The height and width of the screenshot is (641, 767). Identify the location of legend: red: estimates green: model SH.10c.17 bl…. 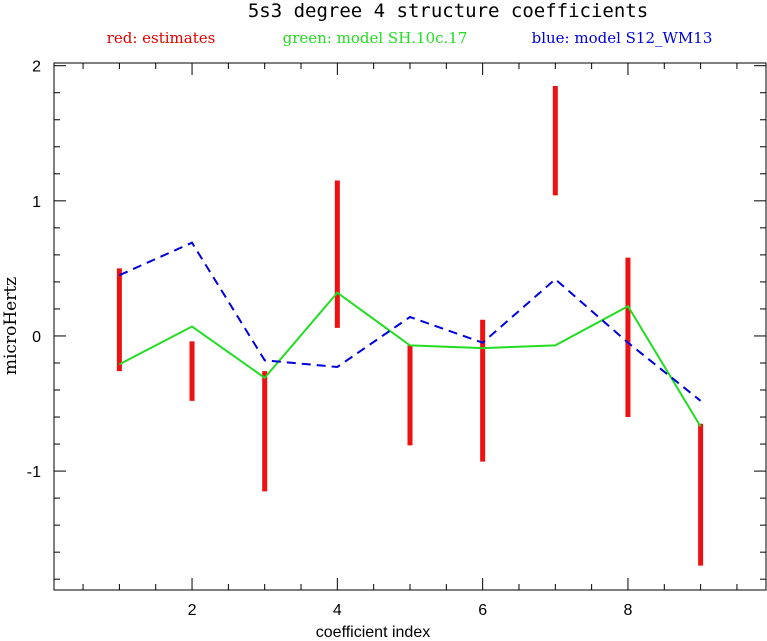
(410, 38).